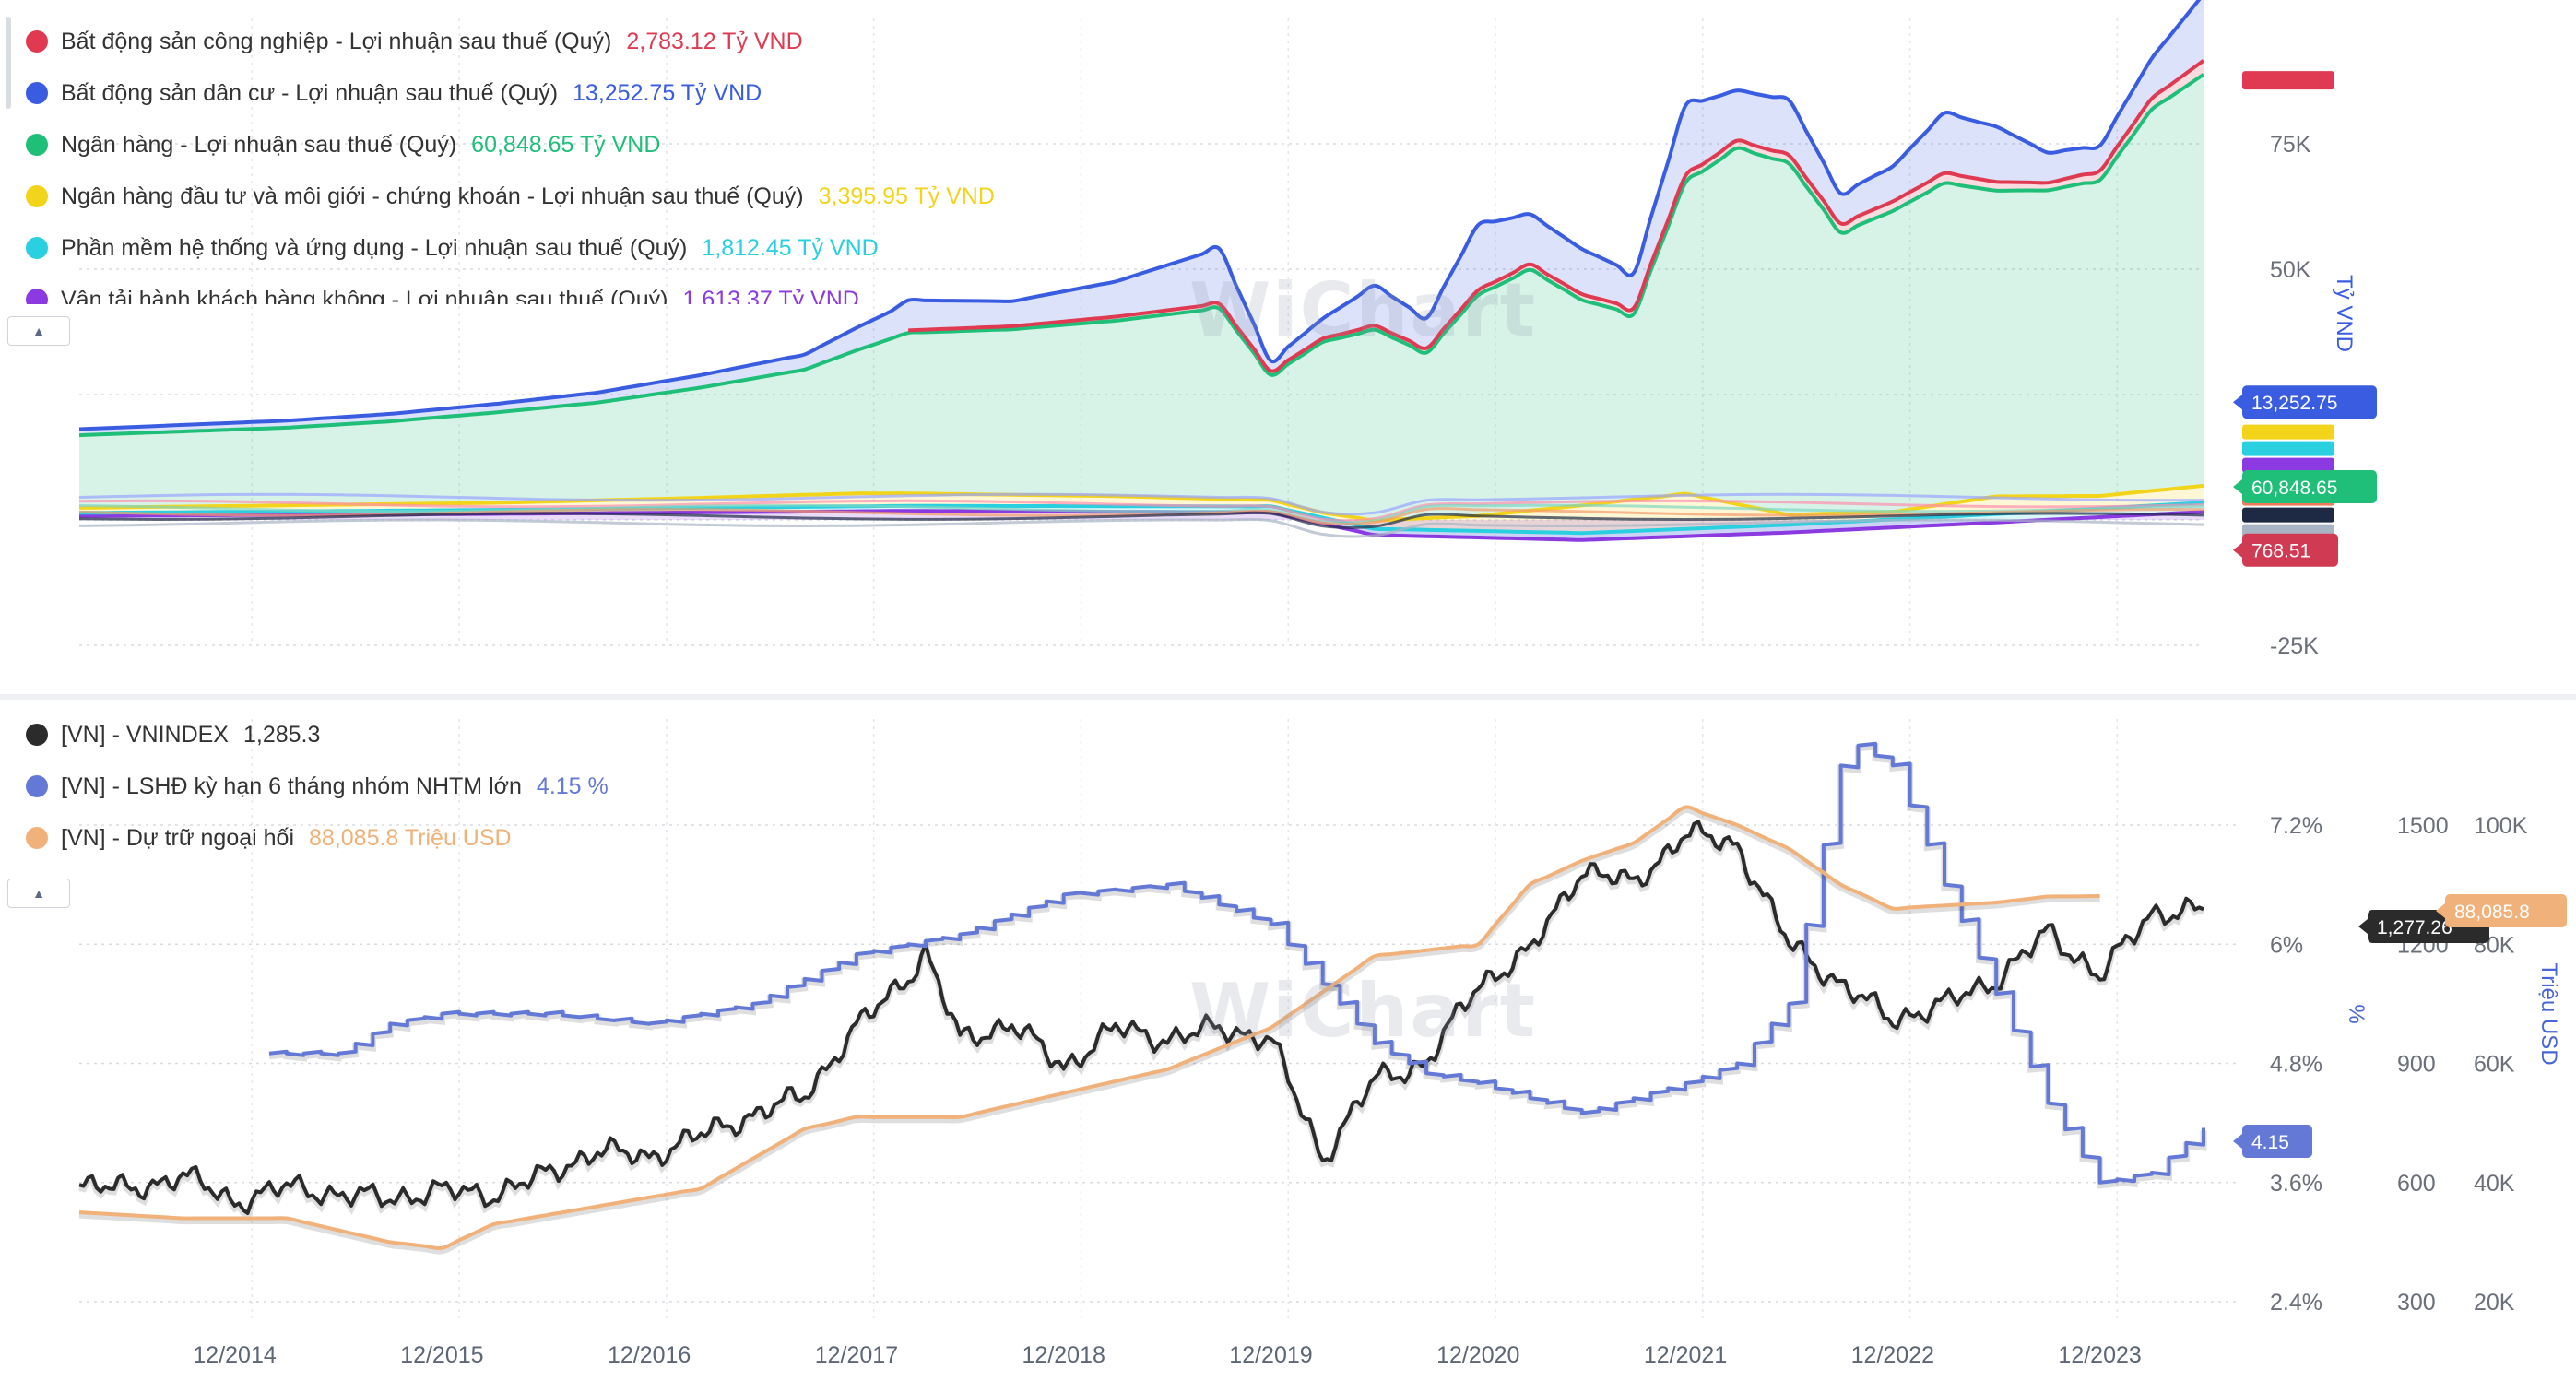 This screenshot has height=1392, width=2576. I want to click on y-tick-label-usd: 40K, so click(2494, 1184).